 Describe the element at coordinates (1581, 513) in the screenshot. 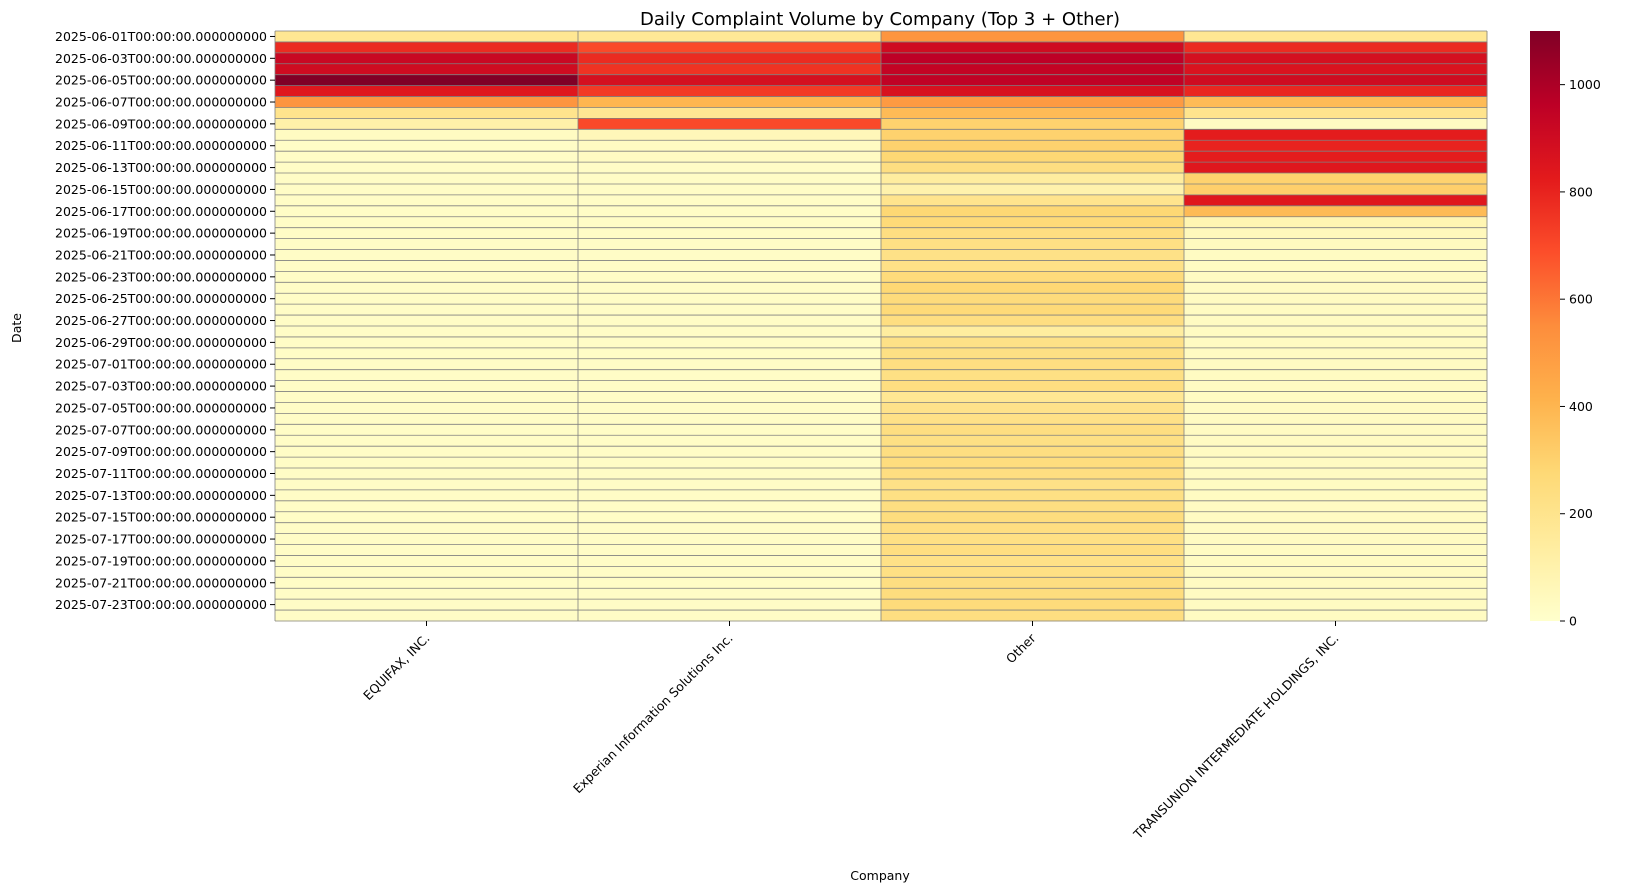

I see `colorbar-tick-label: 200` at that location.